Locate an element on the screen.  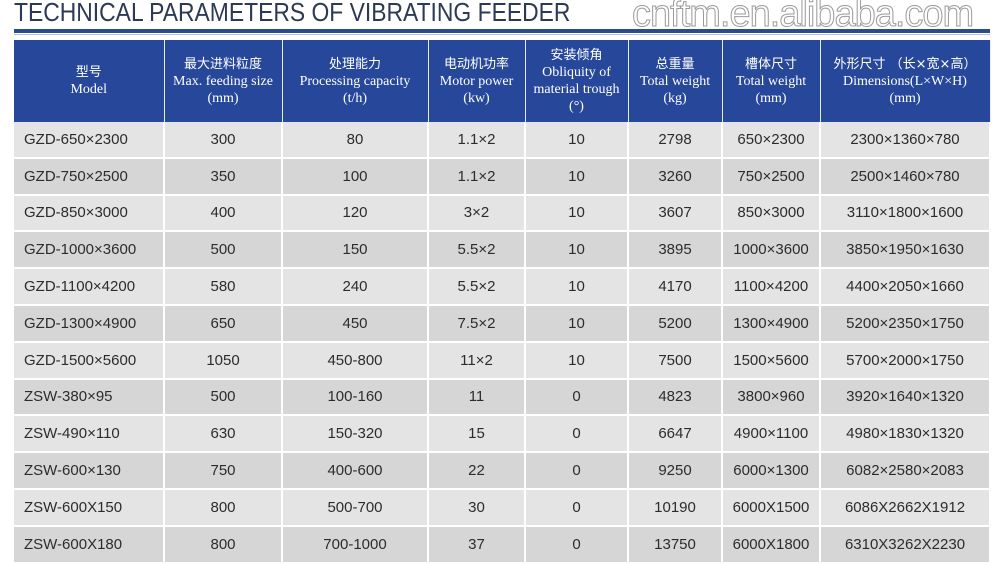
table-cell: 400 is located at coordinates (223, 213).